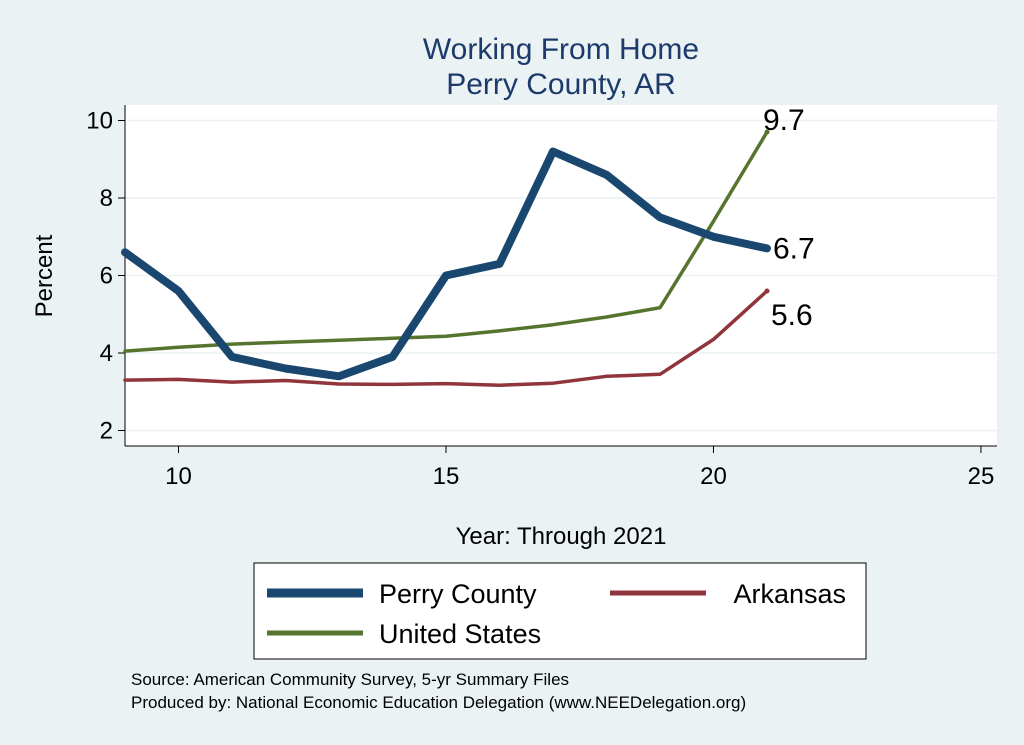  I want to click on y-tick-label: 10, so click(99, 121).